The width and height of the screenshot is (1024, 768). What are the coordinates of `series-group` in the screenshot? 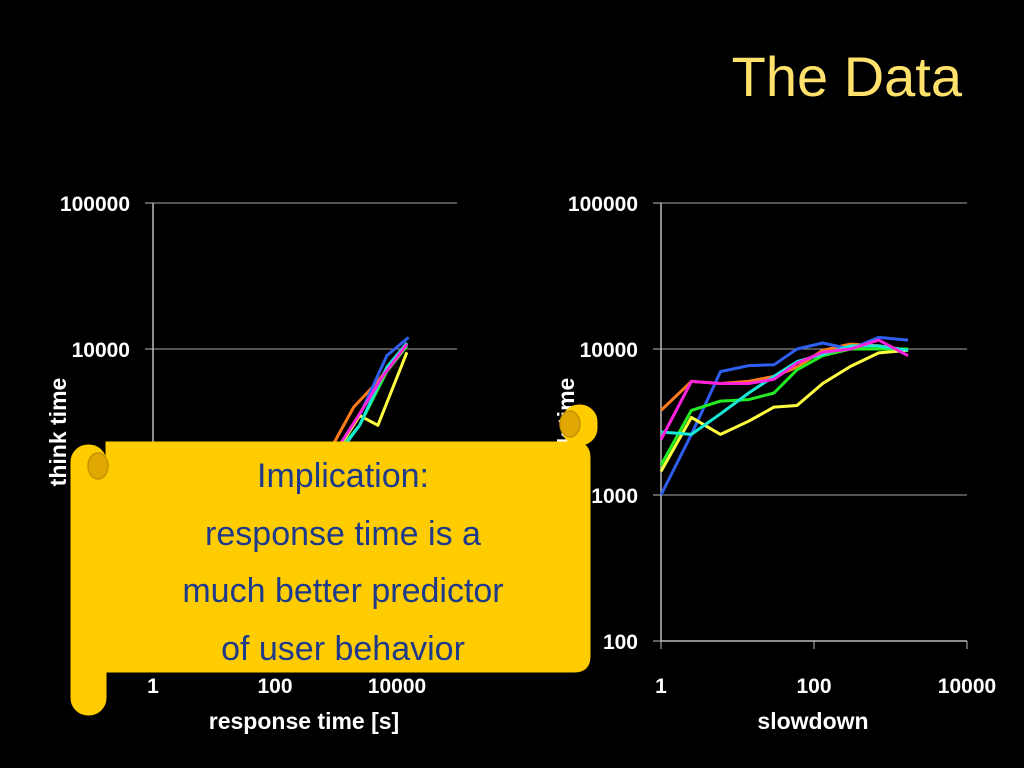 It's located at (784, 415).